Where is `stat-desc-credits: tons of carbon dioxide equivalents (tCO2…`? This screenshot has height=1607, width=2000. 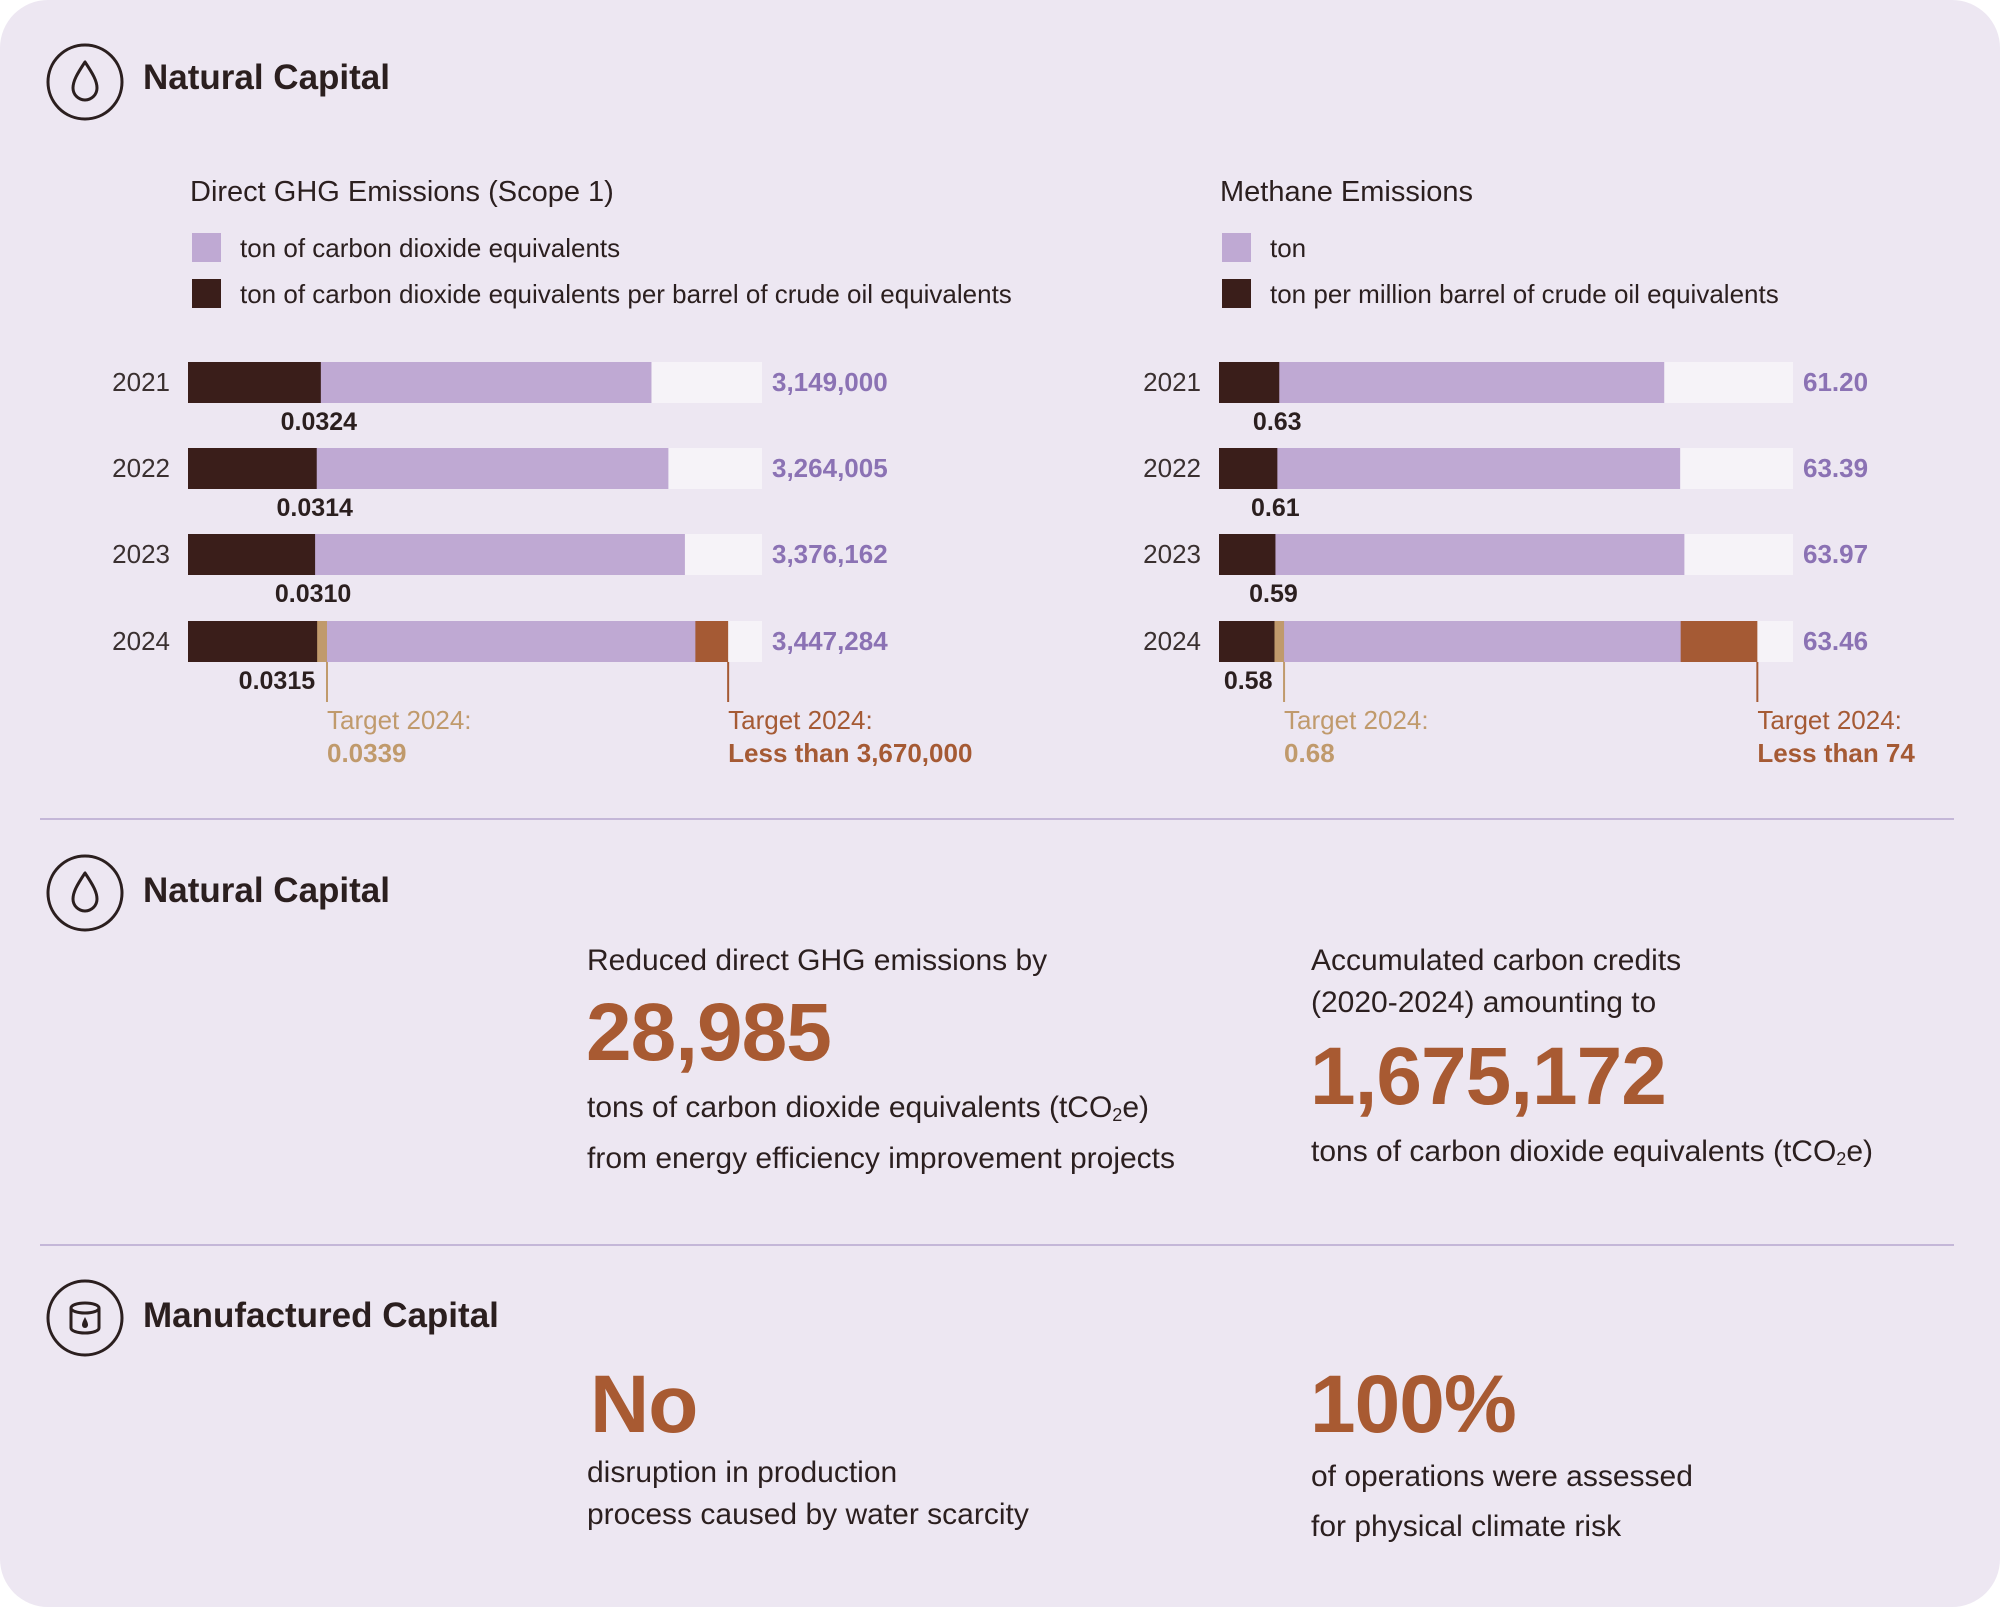 stat-desc-credits: tons of carbon dioxide equivalents (tCO2… is located at coordinates (1592, 1155).